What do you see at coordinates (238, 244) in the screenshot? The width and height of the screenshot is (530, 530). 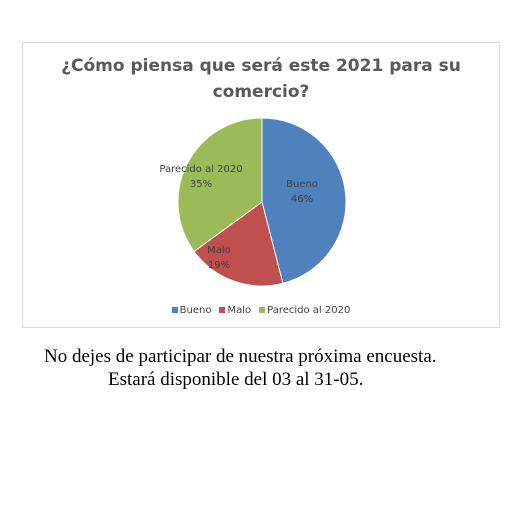 I see `pie-slice-malo` at bounding box center [238, 244].